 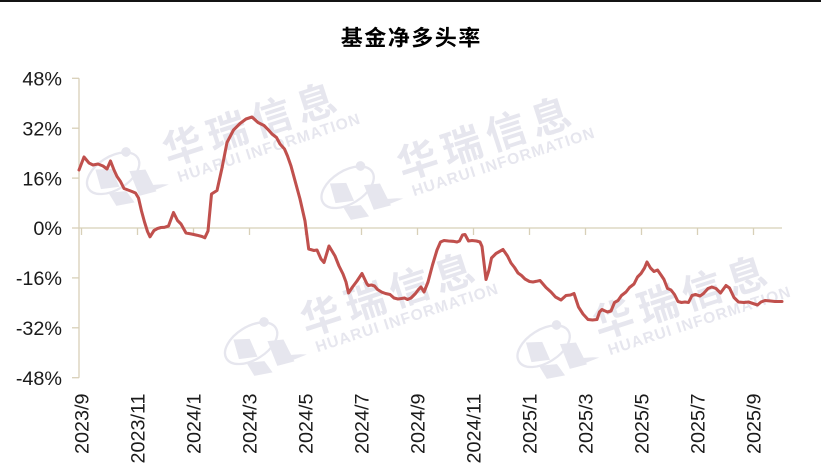 I want to click on svg-text: -48%, so click(x=39, y=379).